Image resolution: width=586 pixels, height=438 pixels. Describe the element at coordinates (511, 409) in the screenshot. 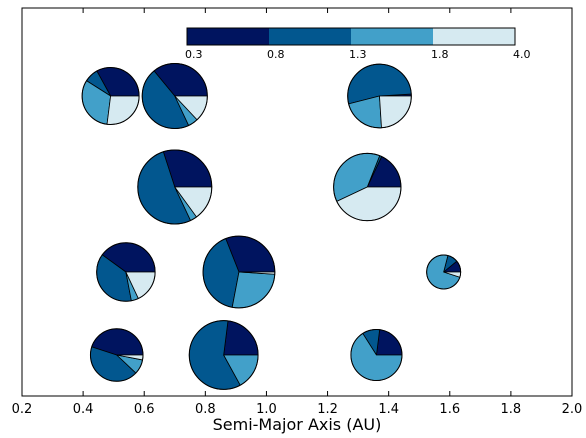

I see `x-tick-label: 1.8` at that location.